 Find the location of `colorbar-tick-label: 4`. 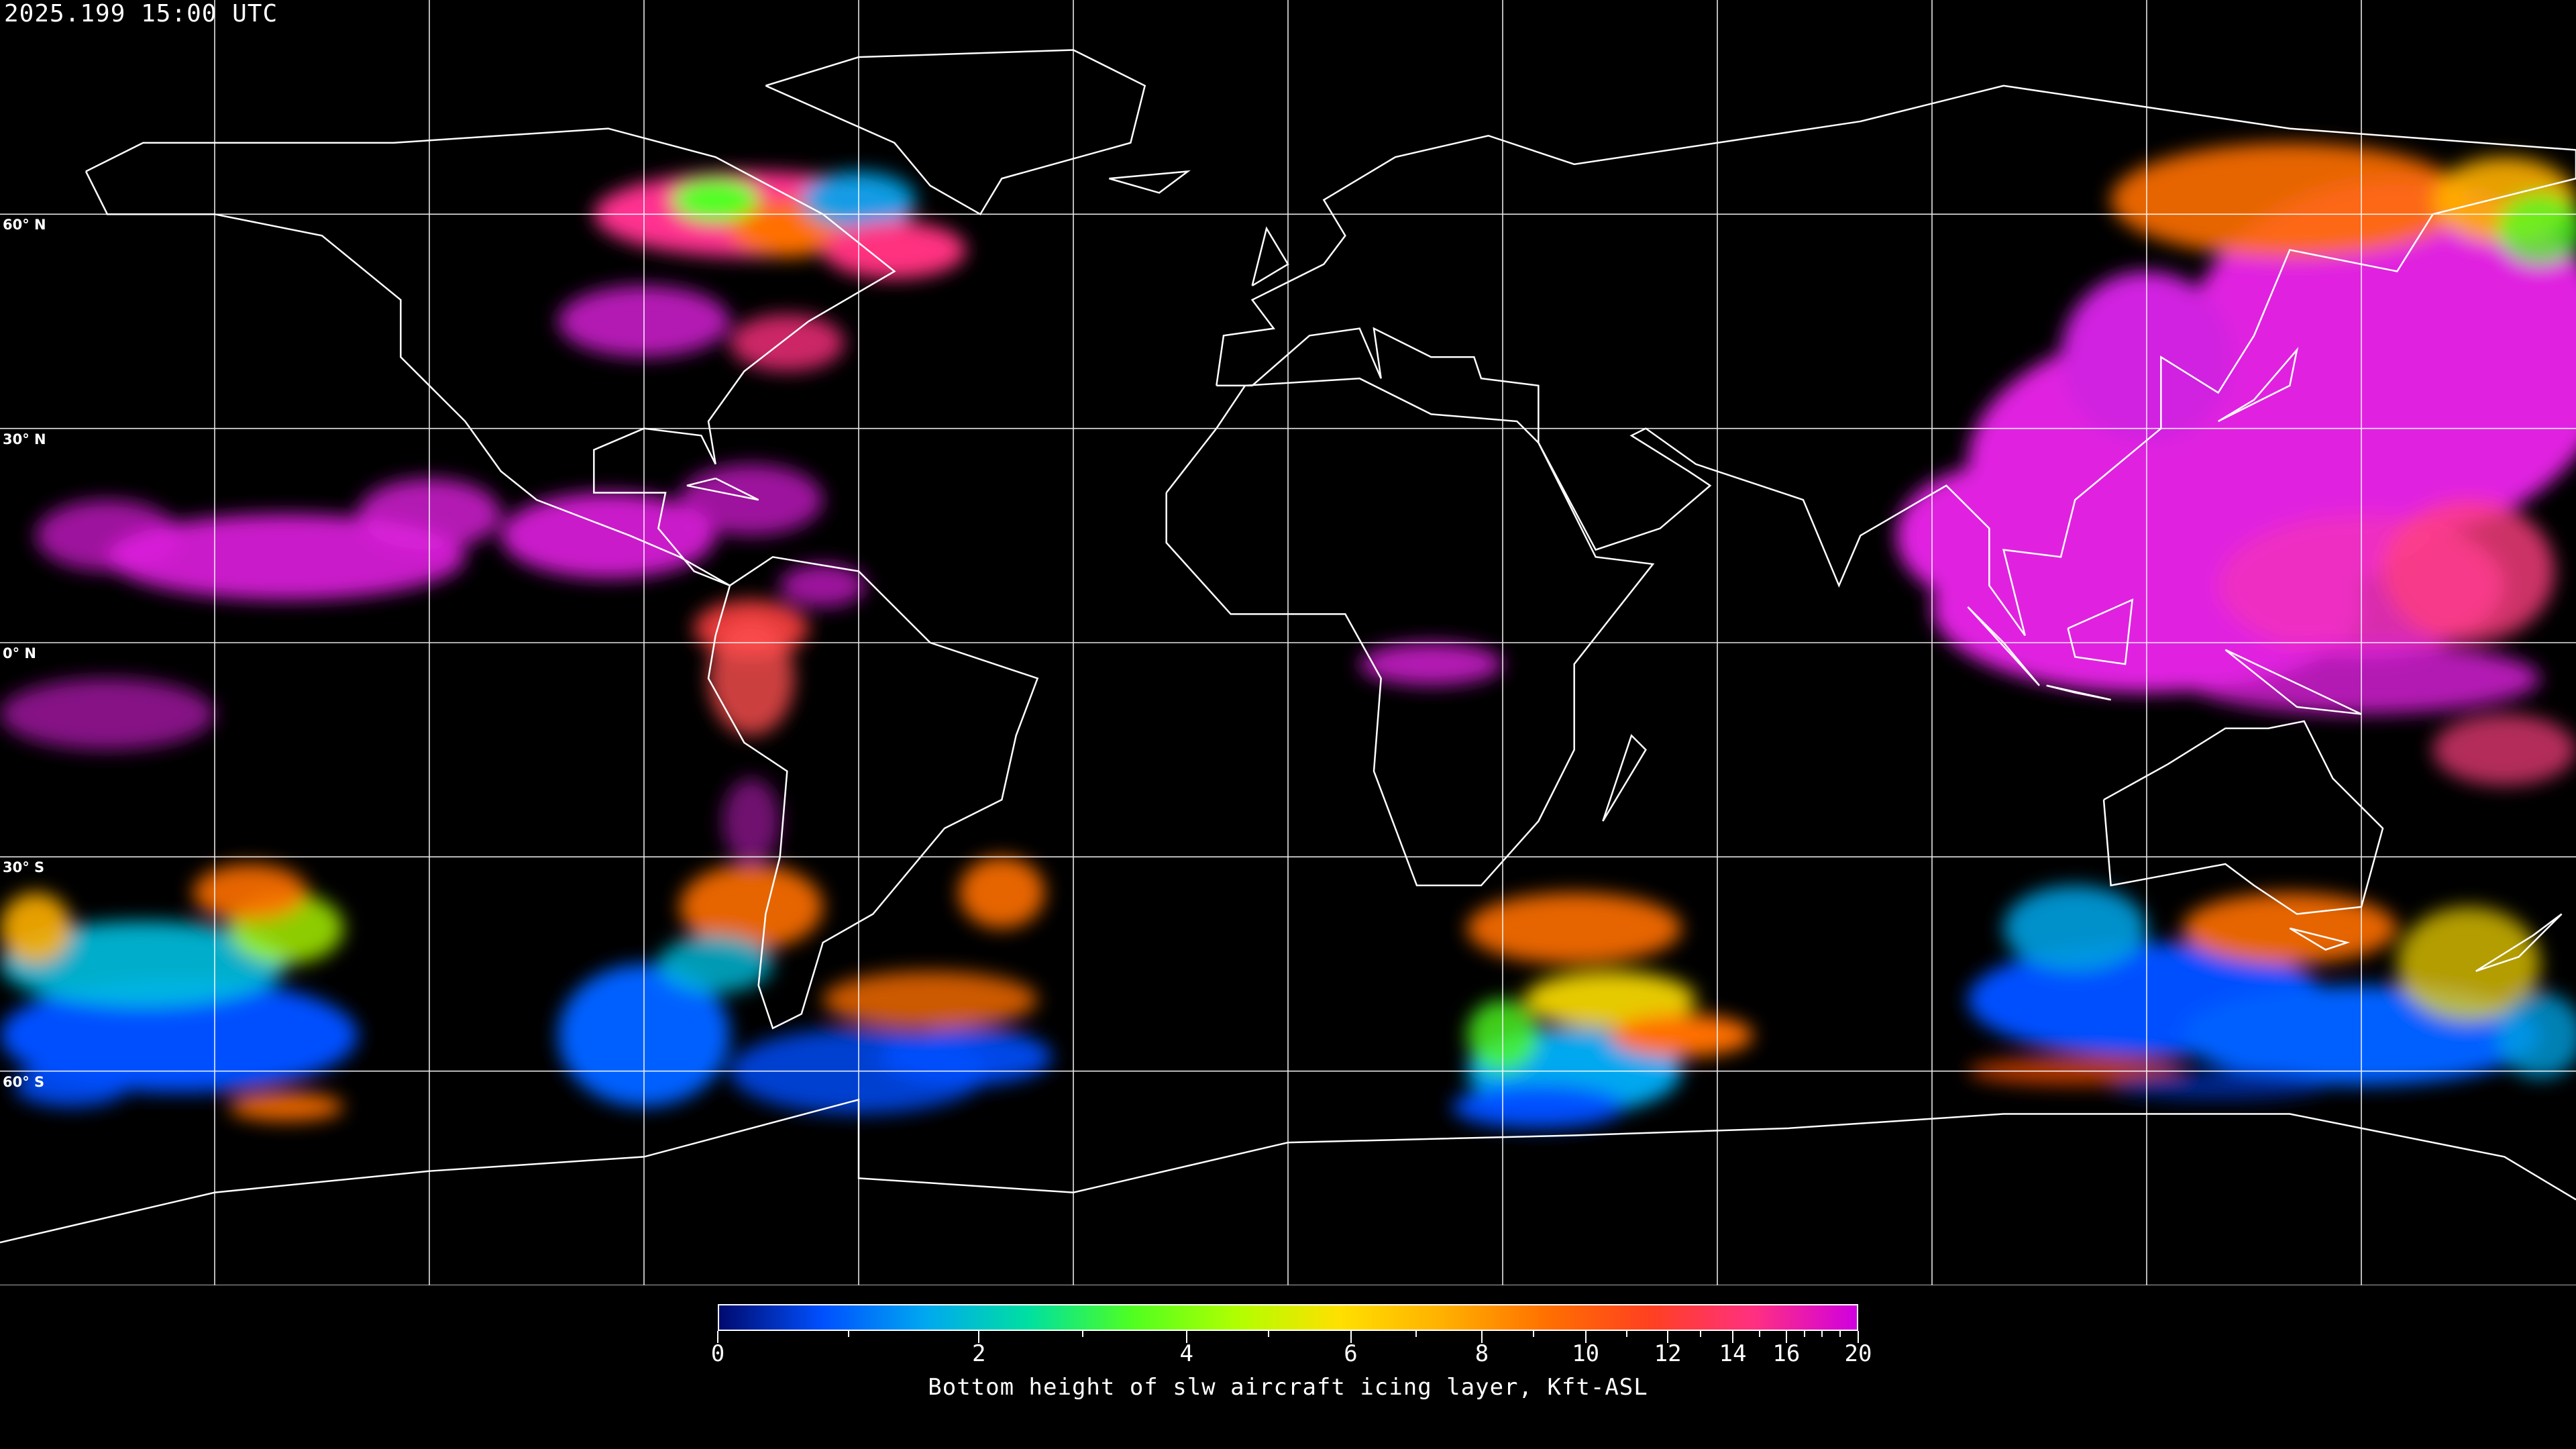

colorbar-tick-label: 4 is located at coordinates (1186, 1353).